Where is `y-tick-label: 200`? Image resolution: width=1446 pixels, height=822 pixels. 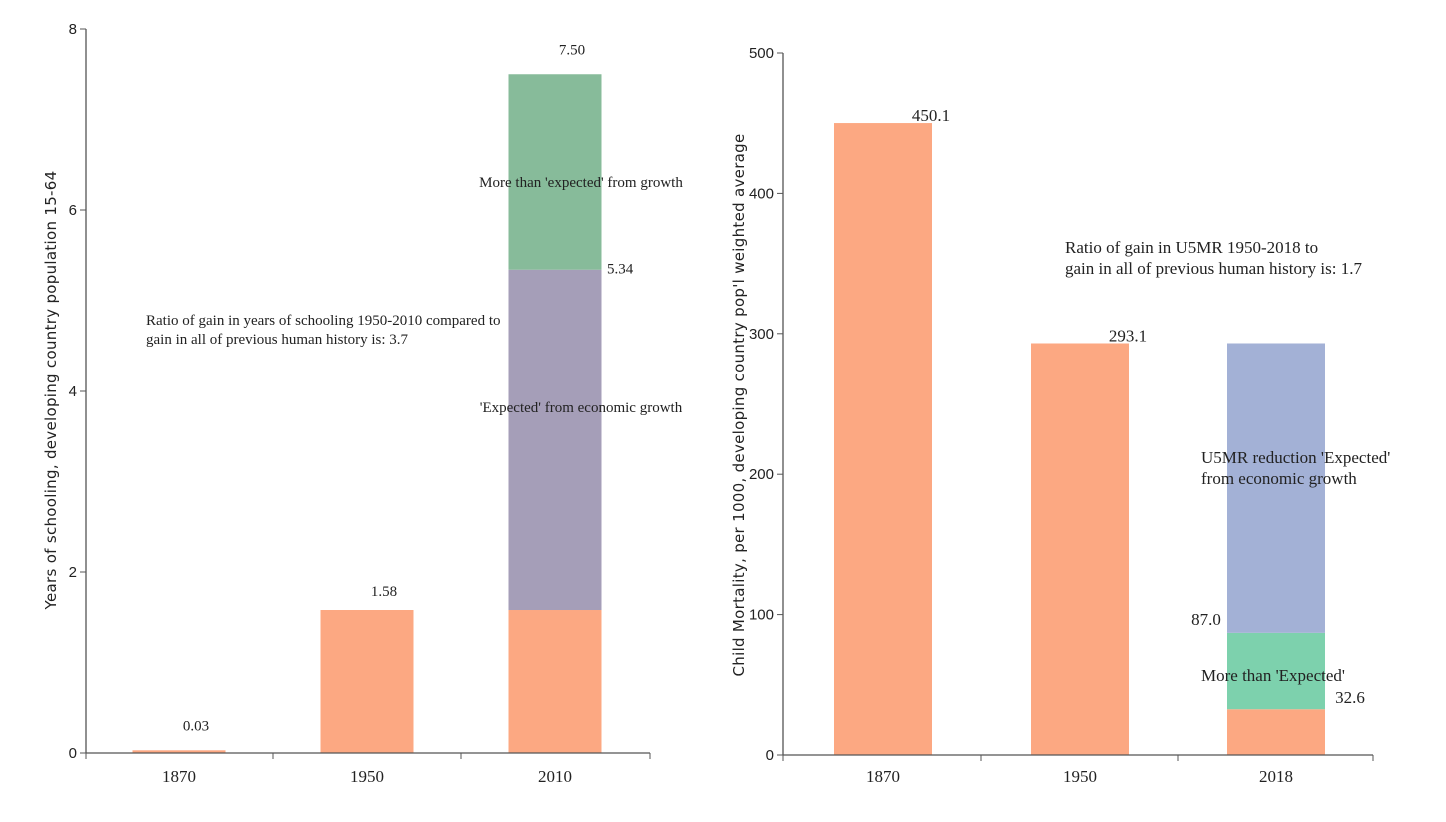
y-tick-label: 200 is located at coordinates (761, 474).